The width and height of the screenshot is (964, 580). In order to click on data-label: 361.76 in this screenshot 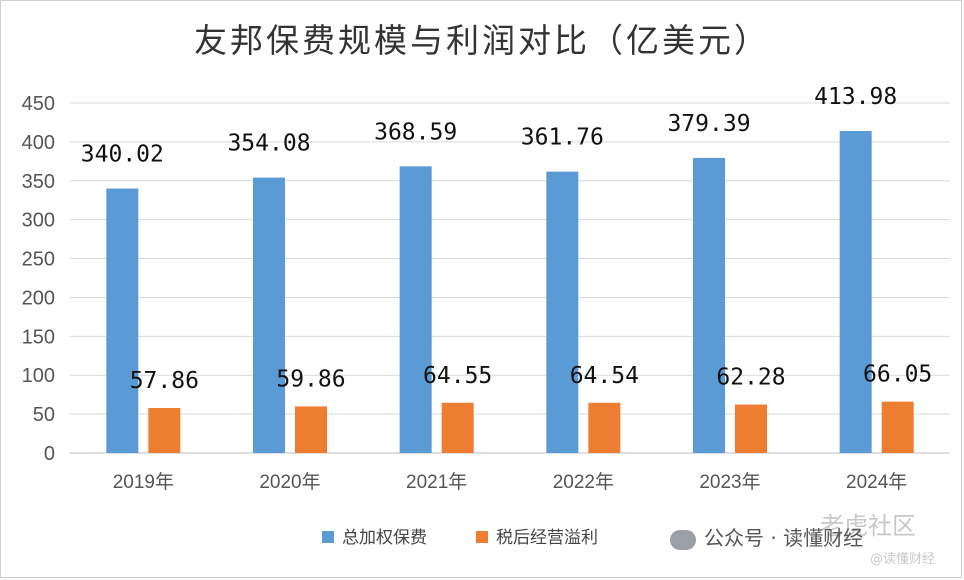, I will do `click(562, 138)`.